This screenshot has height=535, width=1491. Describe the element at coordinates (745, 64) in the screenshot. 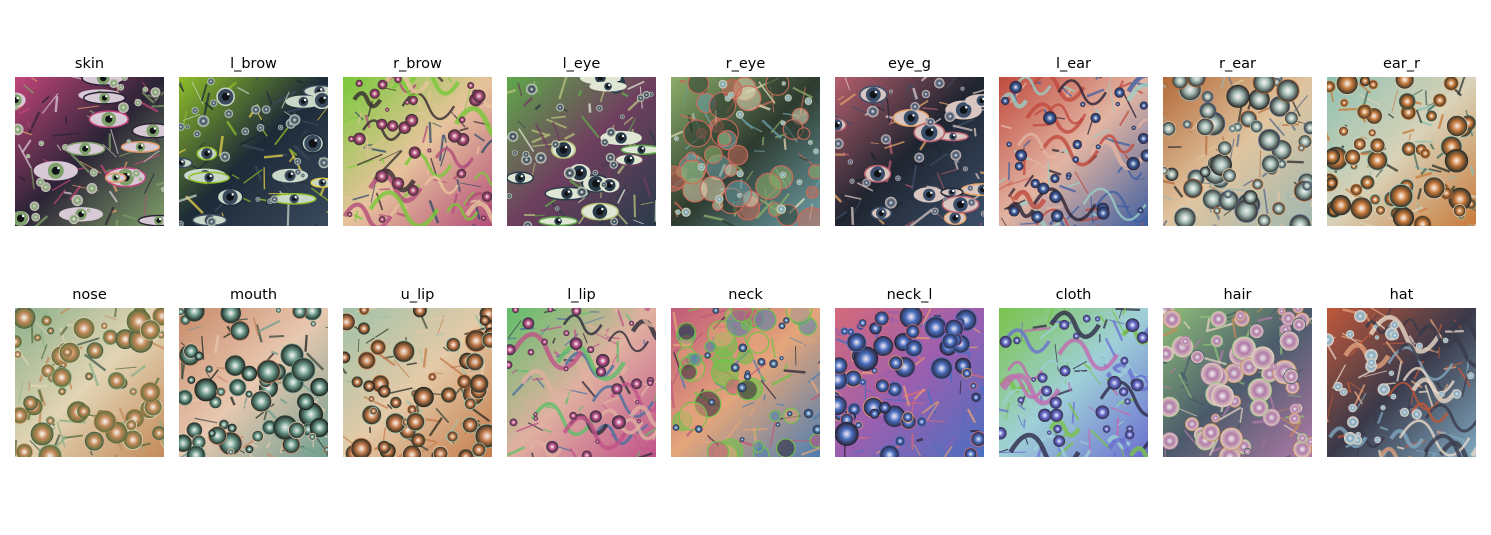

I see `panel-title: r_eye` at that location.